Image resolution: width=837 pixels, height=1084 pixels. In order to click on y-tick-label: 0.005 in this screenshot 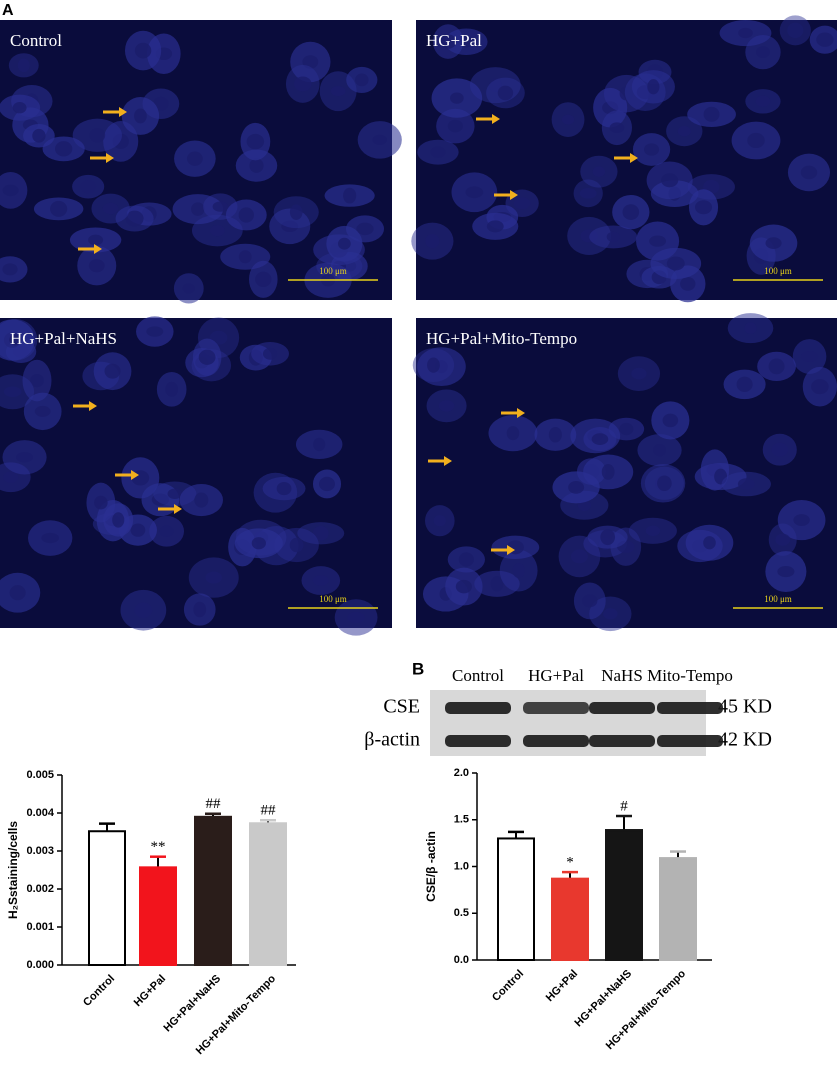, I will do `click(40, 775)`.